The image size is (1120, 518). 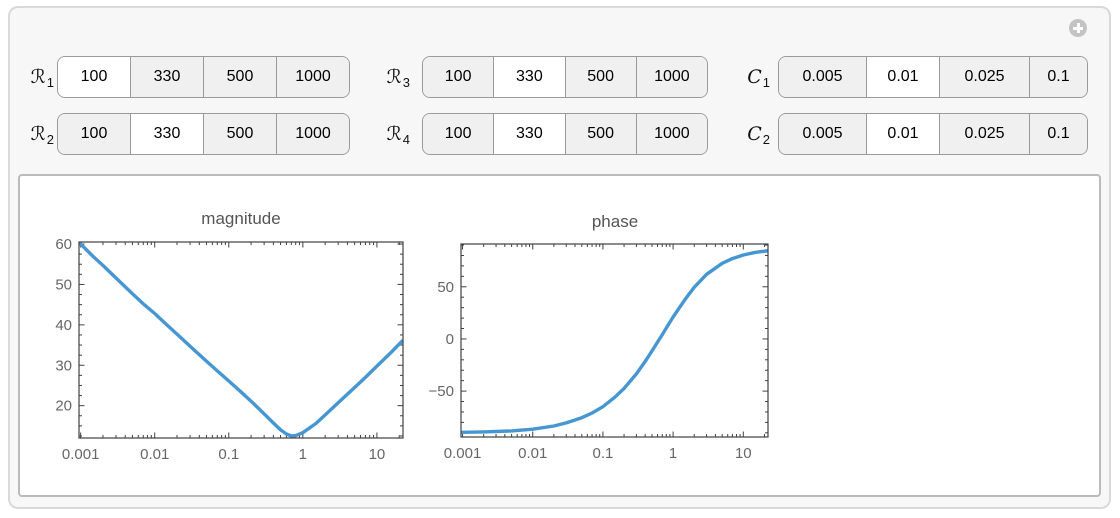 I want to click on svg-text: 20, so click(x=63, y=406).